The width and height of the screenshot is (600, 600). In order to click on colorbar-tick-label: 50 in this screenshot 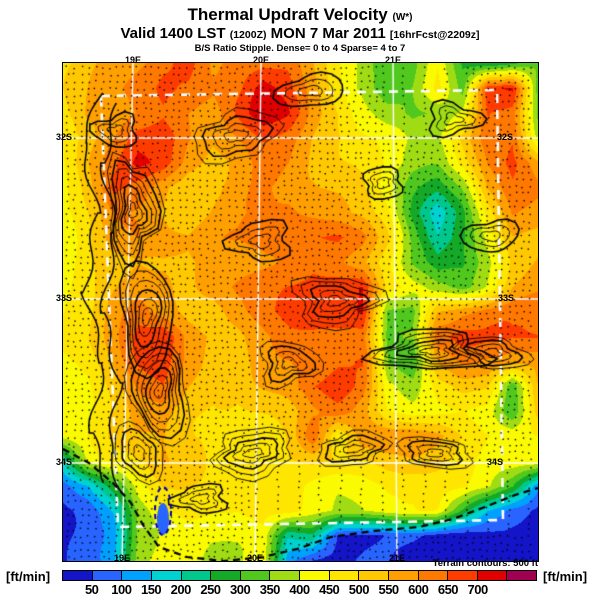, I will do `click(91, 589)`.